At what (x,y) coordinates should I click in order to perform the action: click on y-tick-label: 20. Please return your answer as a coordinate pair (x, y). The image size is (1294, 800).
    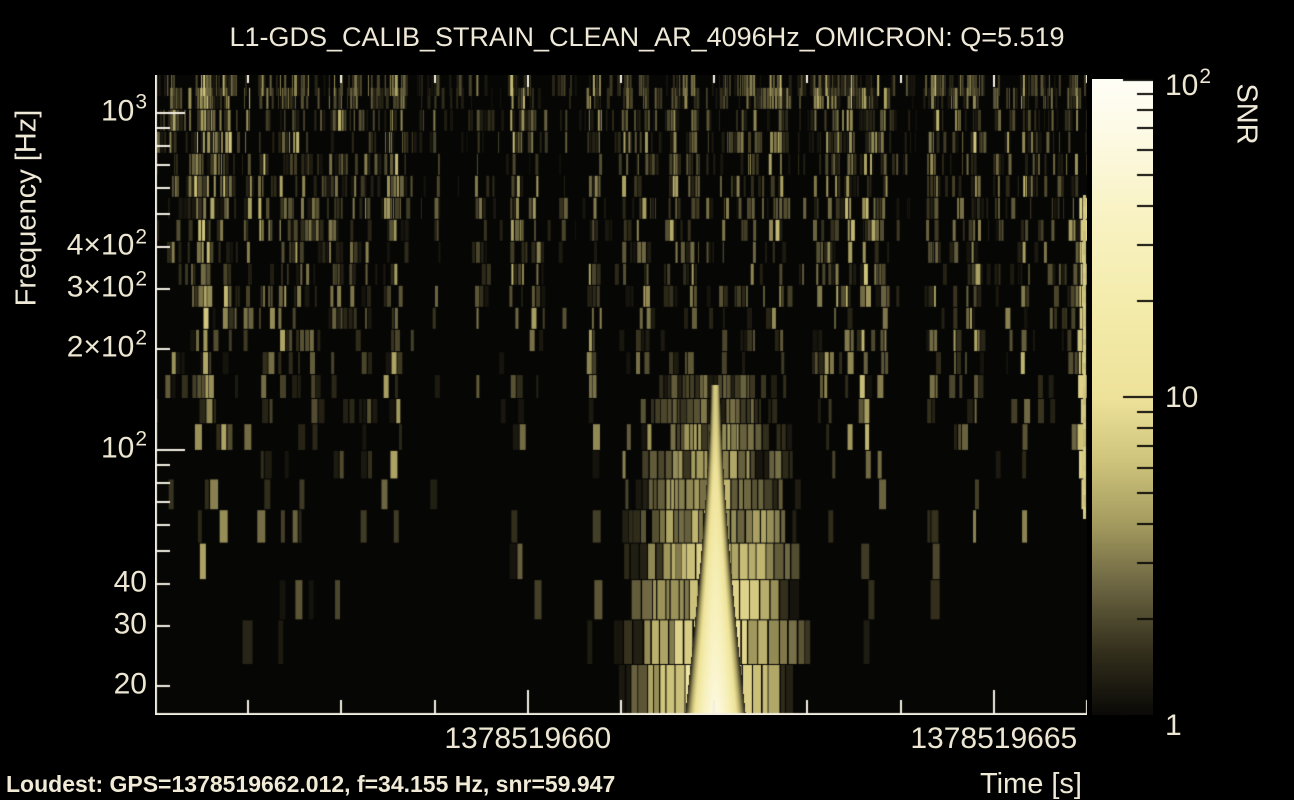
    Looking at the image, I should click on (130, 684).